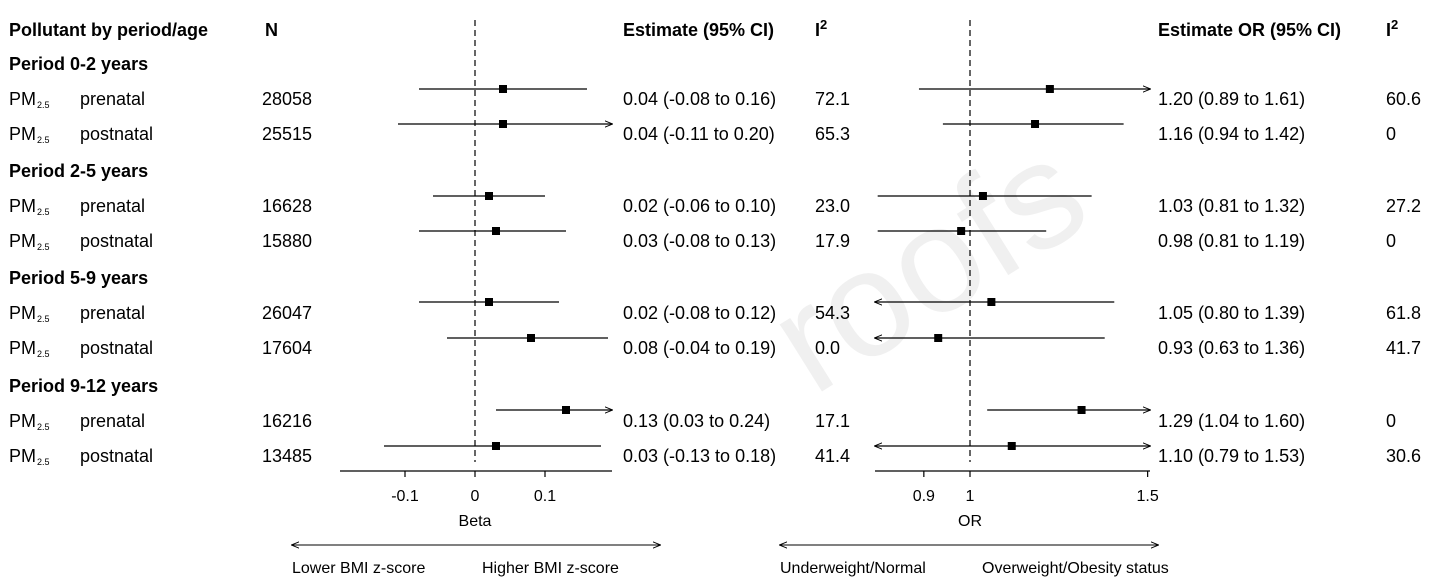 This screenshot has height=584, width=1435. I want to click on n-value: 16216, so click(287, 421).